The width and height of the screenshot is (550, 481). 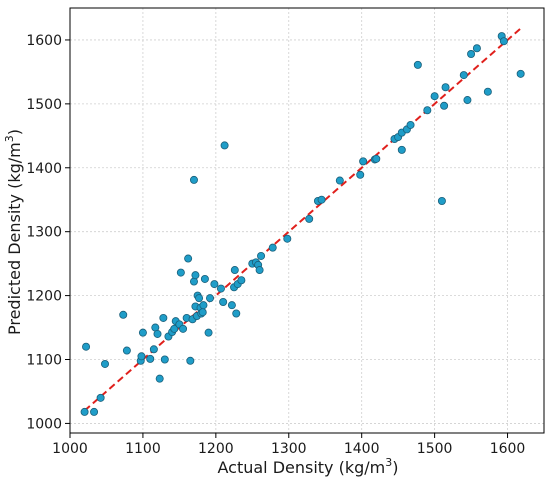 What do you see at coordinates (14, 238) in the screenshot?
I see `y-axis-label-text: Predicted Density (kg/m` at bounding box center [14, 238].